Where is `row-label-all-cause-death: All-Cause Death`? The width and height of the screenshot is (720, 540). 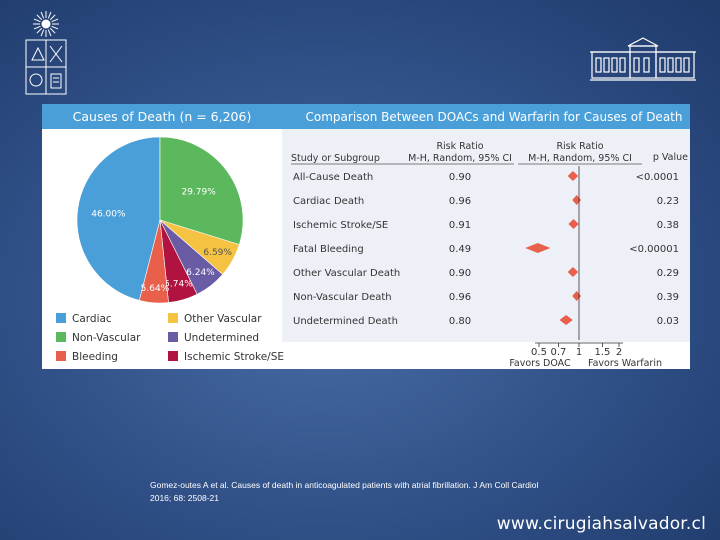 row-label-all-cause-death: All-Cause Death is located at coordinates (333, 177).